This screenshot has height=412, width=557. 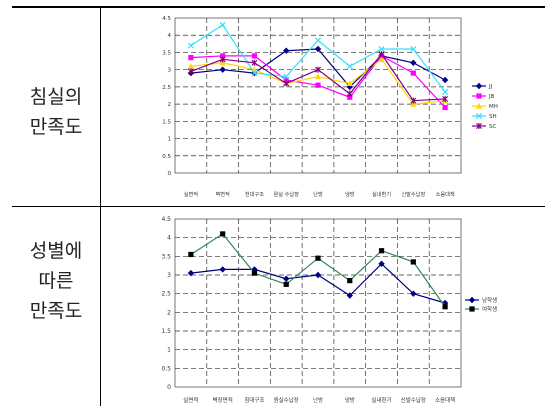 What do you see at coordinates (223, 400) in the screenshot?
I see `x-tick-label: 벽장면적` at bounding box center [223, 400].